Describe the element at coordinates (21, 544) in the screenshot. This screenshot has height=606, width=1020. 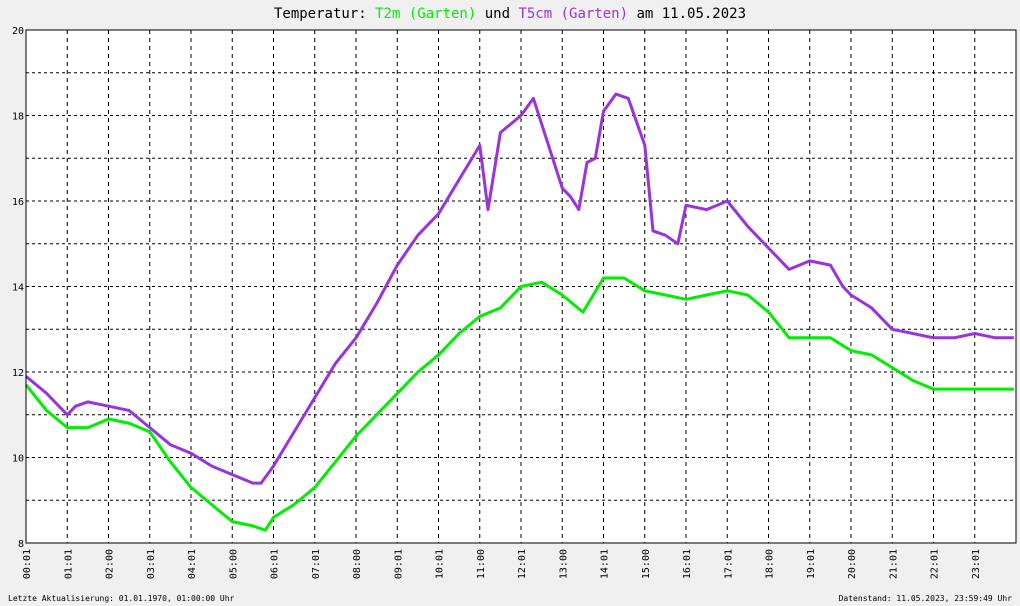
I see `y-tick-label: 8` at that location.